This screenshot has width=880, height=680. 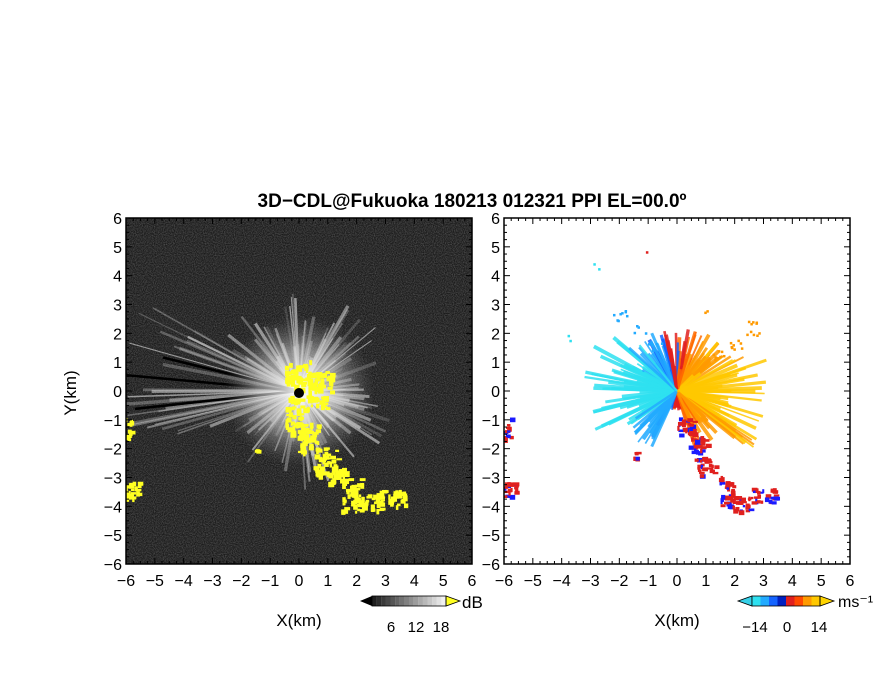 What do you see at coordinates (495, 392) in the screenshot?
I see `y-tick-label: 0` at bounding box center [495, 392].